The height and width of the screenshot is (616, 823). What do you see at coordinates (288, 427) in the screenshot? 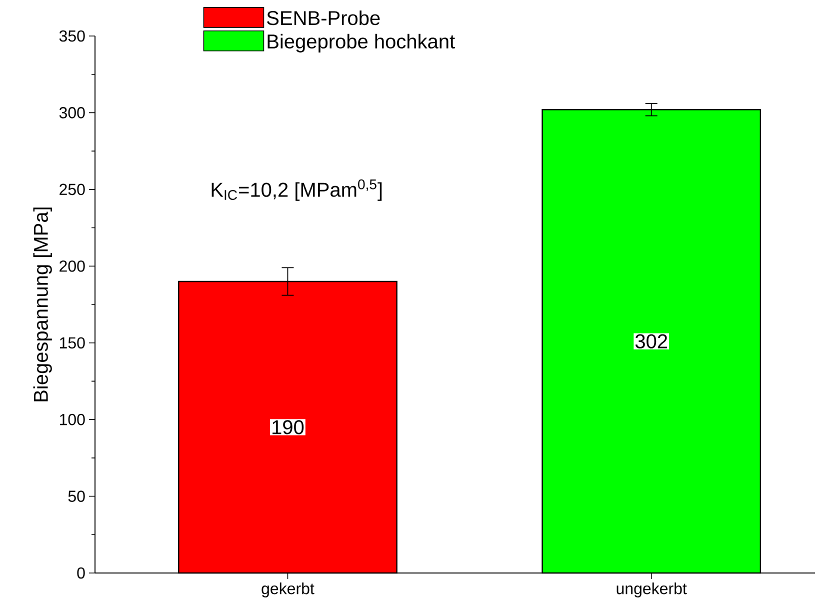
I see `data-label: 190` at bounding box center [288, 427].